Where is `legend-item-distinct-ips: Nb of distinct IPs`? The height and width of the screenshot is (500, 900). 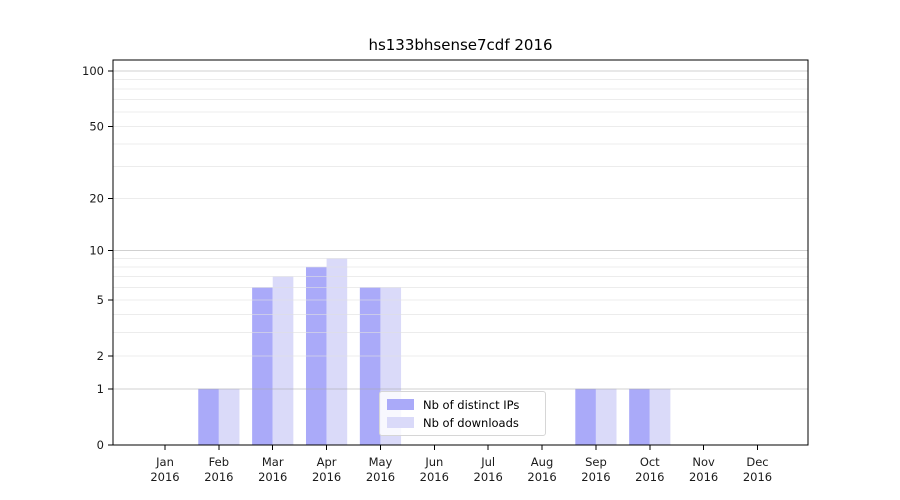
legend-item-distinct-ips: Nb of distinct IPs is located at coordinates (462, 405).